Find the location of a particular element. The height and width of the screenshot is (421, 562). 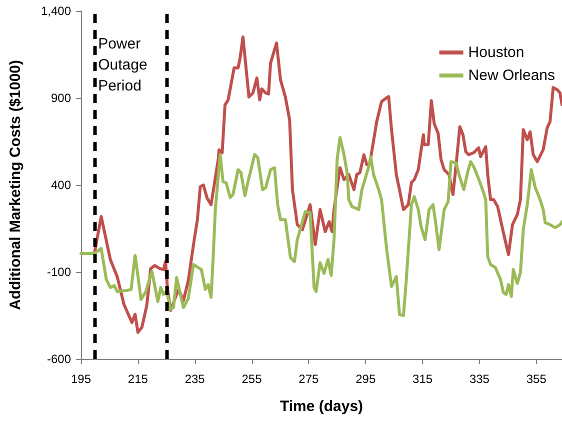

y-tick-label: -600 is located at coordinates (59, 359).